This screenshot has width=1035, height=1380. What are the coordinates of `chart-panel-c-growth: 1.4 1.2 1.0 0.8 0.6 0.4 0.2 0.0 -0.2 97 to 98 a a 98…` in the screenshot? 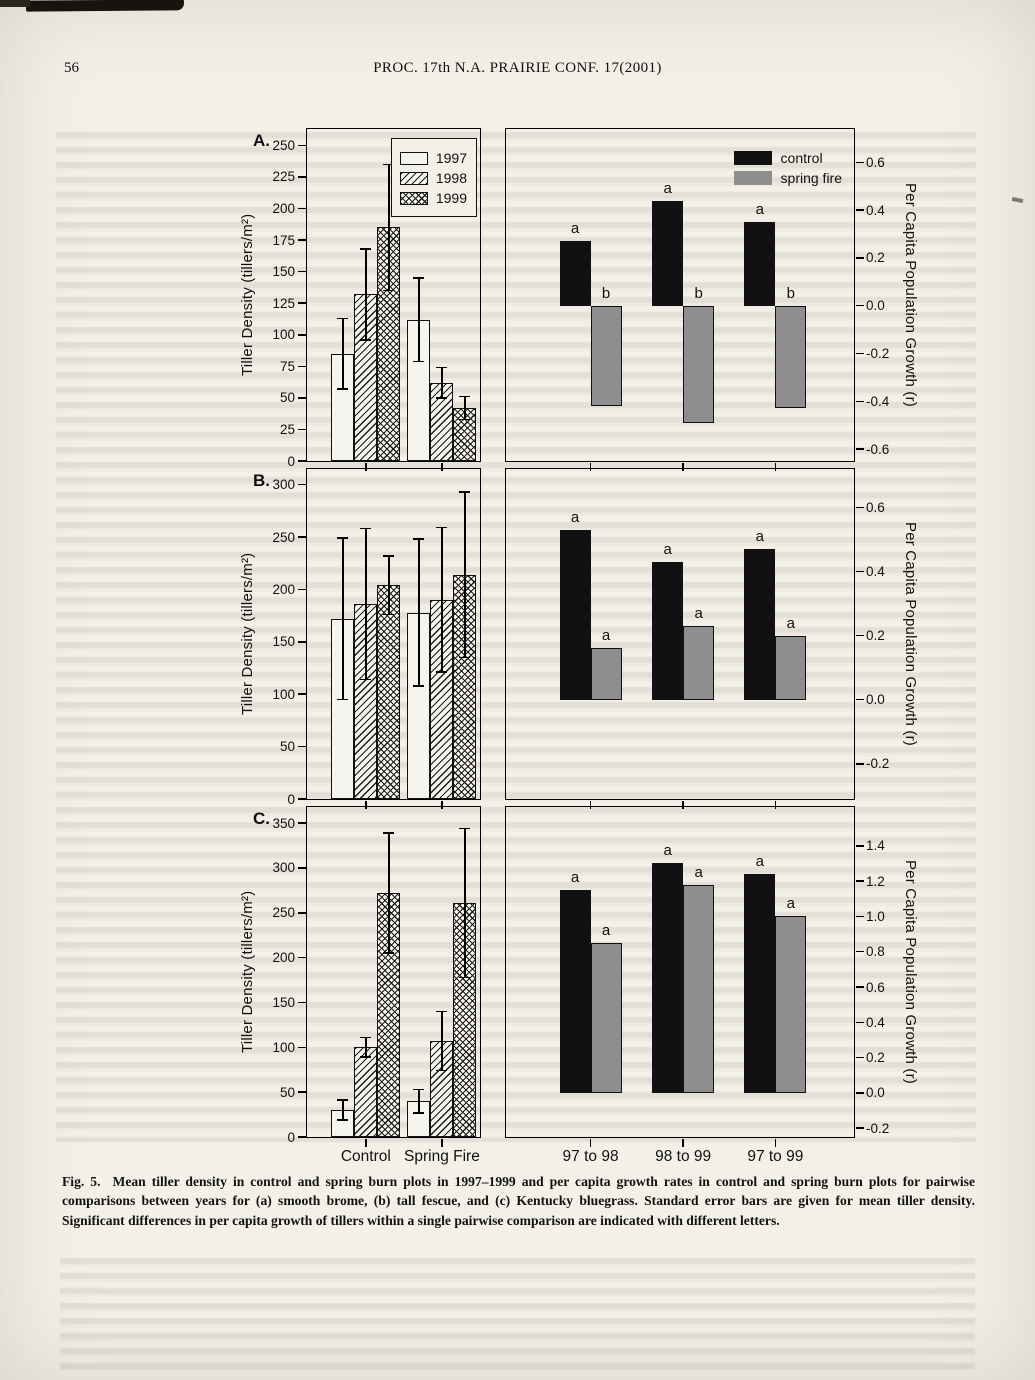 It's located at (697, 985).